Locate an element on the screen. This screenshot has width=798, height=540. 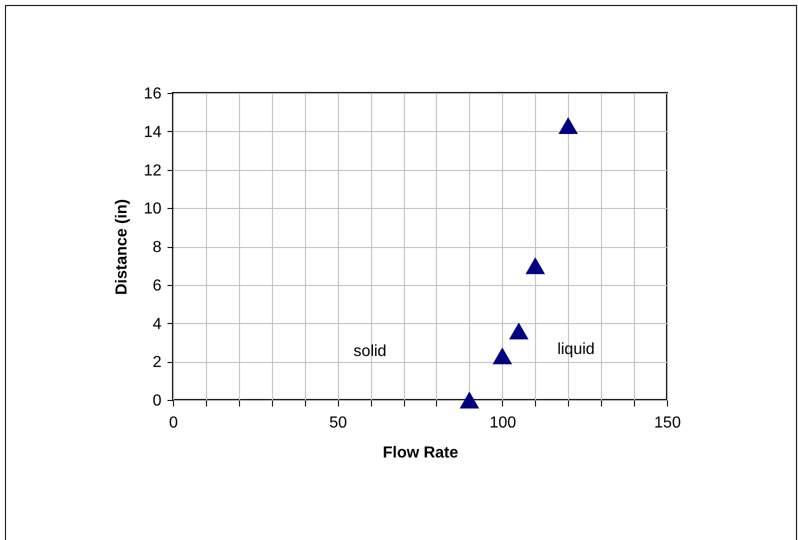
x-tick-label: 50 is located at coordinates (338, 423).